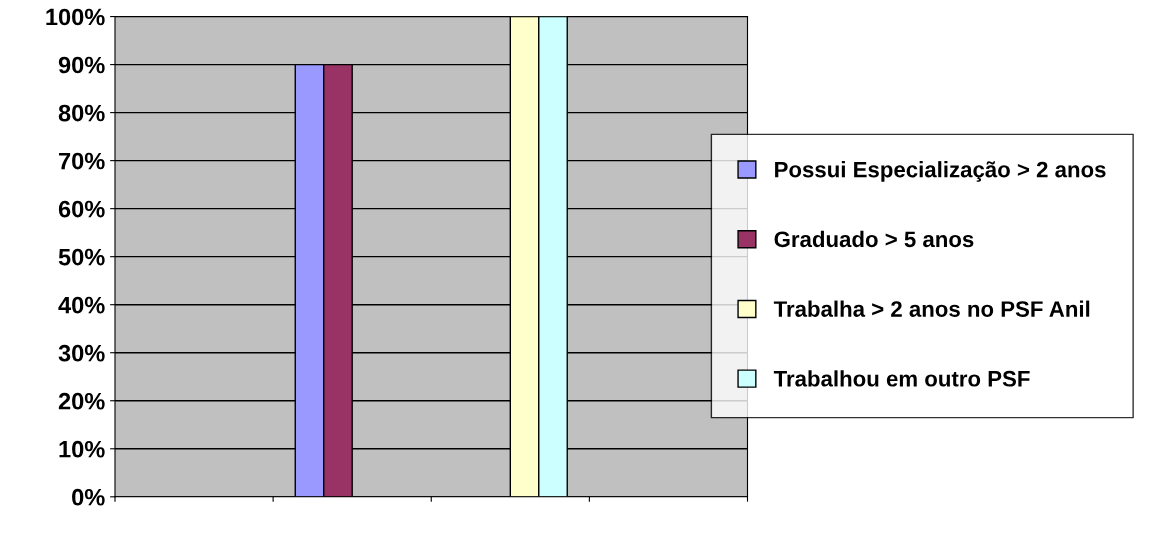  I want to click on y-tick-label: 10%, so click(82, 449).